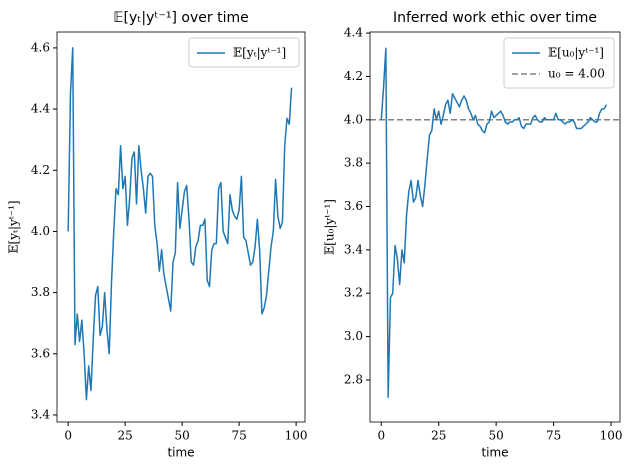 The image size is (629, 470). I want to click on y-tick-label: 3.0, so click(353, 336).